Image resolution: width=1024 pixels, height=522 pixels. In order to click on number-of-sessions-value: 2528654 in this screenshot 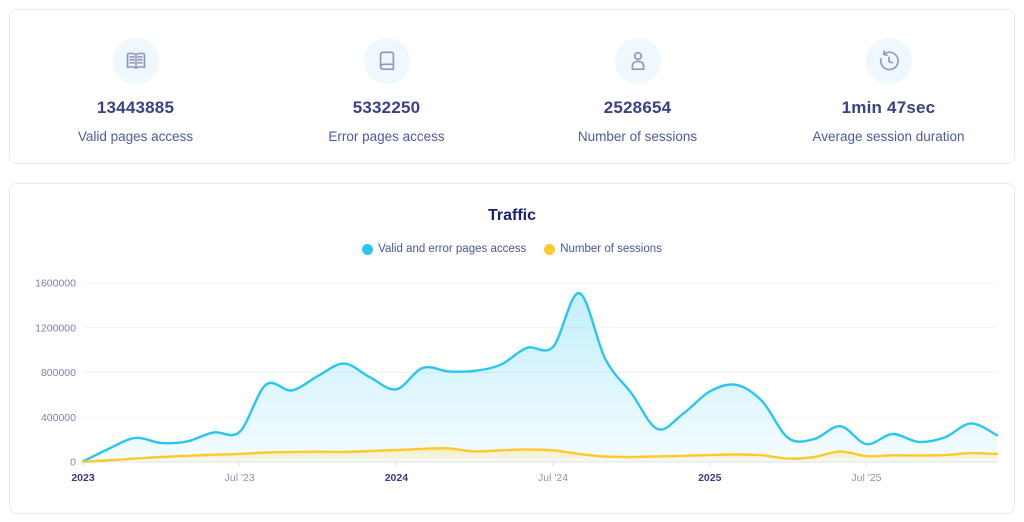, I will do `click(637, 107)`.